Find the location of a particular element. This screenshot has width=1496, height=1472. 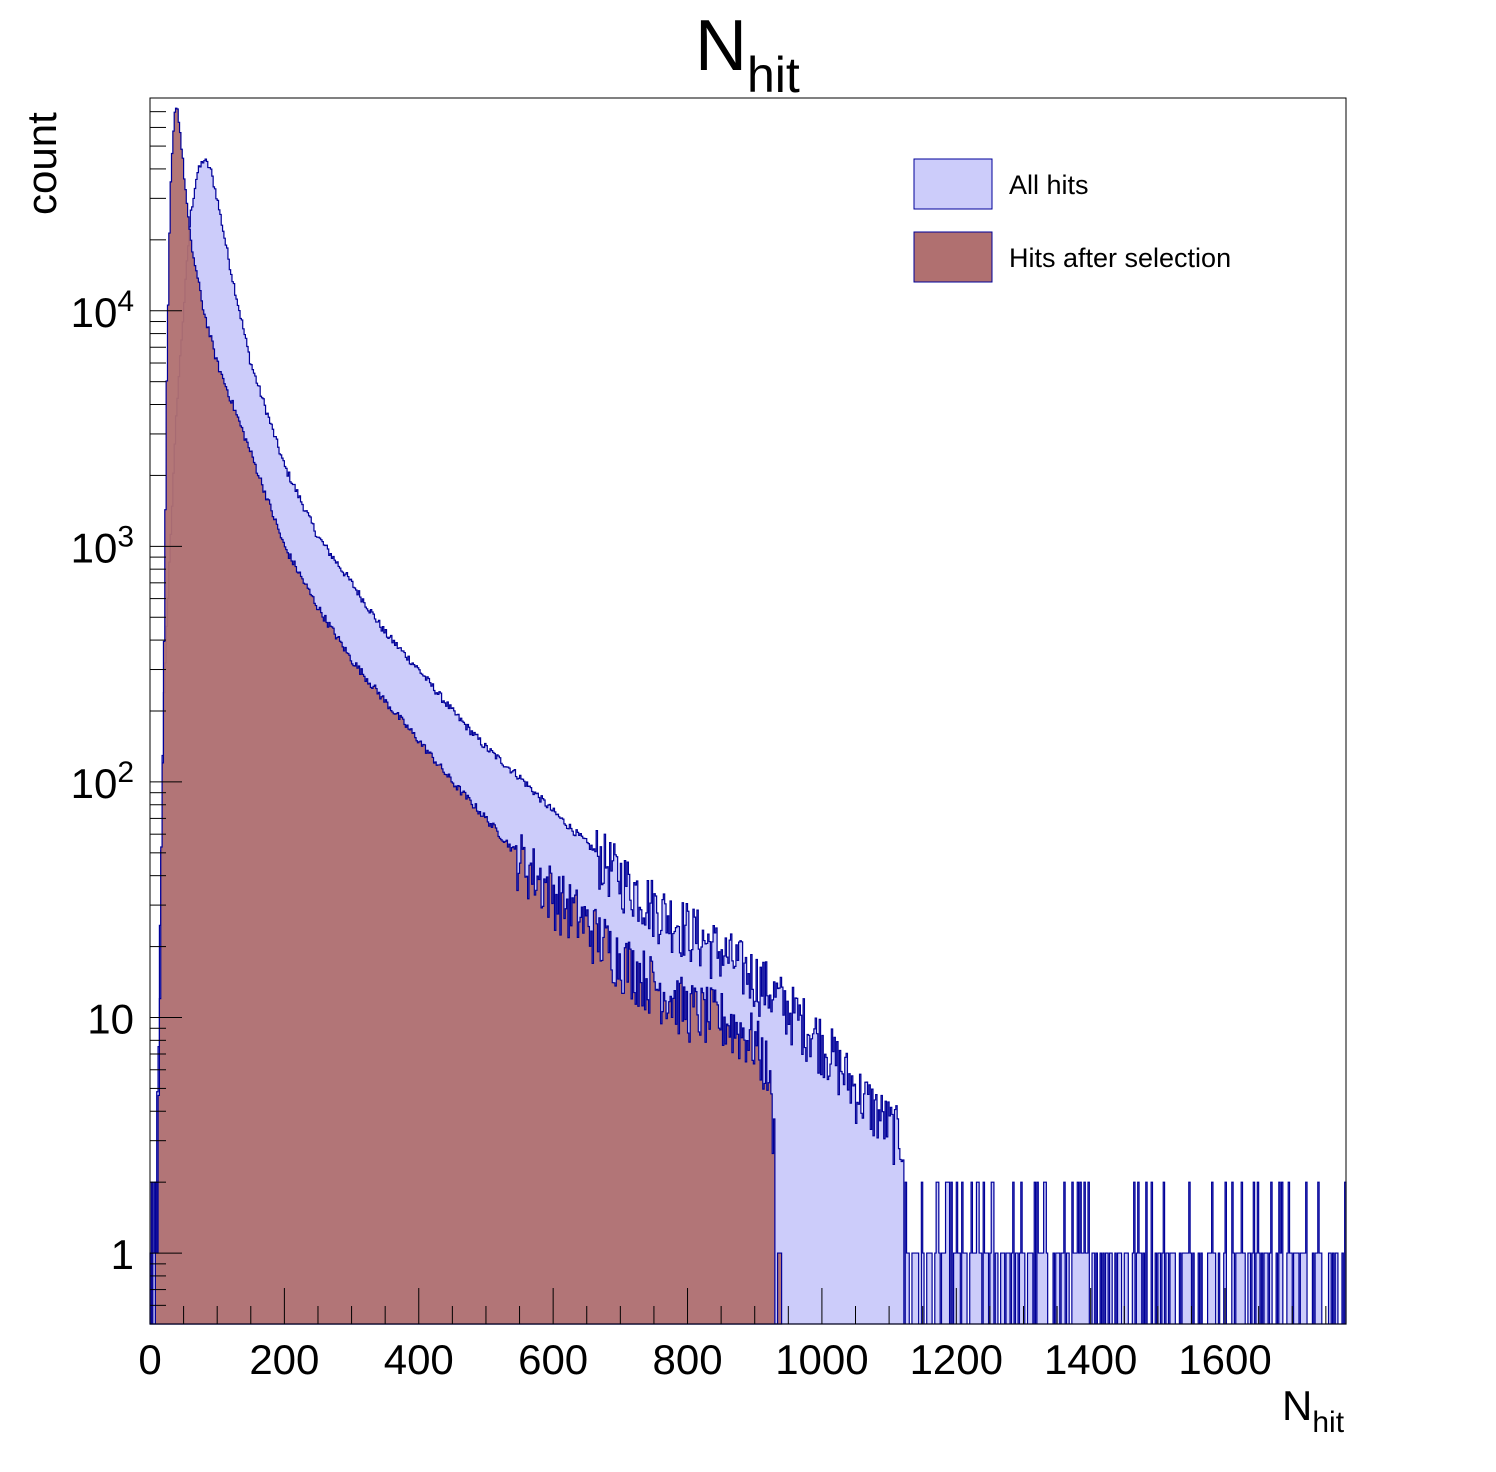

y-axis-label: count is located at coordinates (41, 163).